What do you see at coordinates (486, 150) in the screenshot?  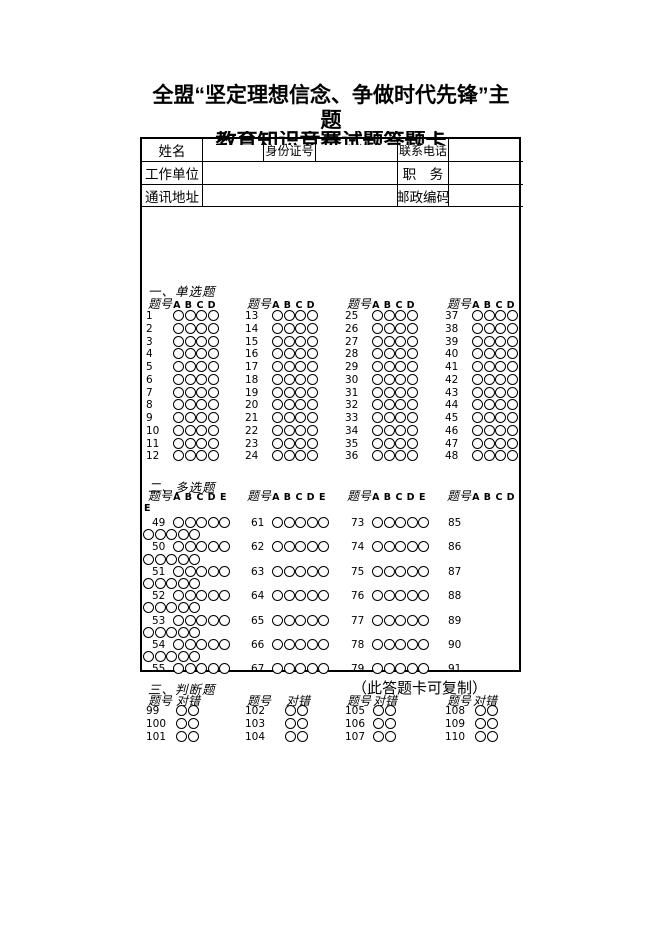 I see `phone-input-cell` at bounding box center [486, 150].